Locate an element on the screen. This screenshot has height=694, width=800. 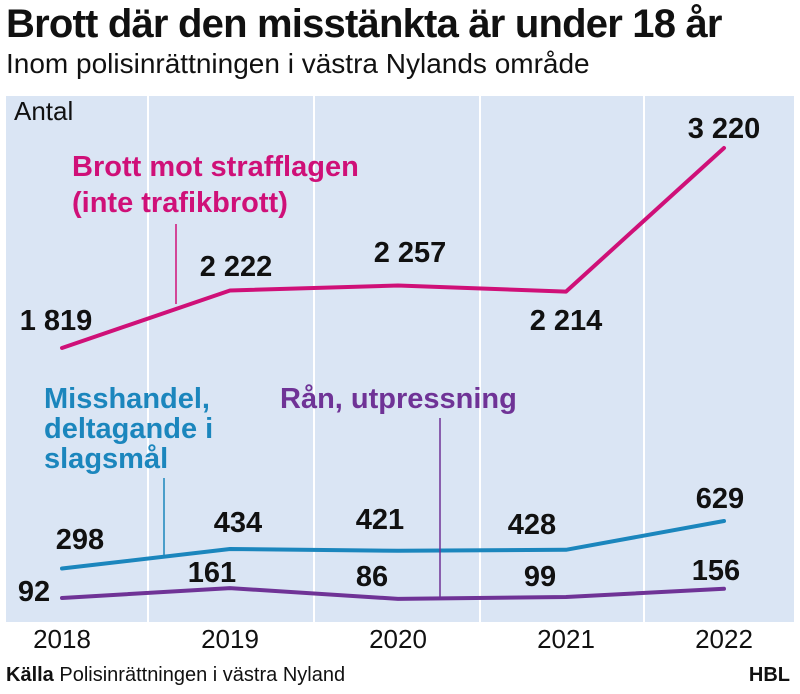
series-line-robbery is located at coordinates (393, 593).